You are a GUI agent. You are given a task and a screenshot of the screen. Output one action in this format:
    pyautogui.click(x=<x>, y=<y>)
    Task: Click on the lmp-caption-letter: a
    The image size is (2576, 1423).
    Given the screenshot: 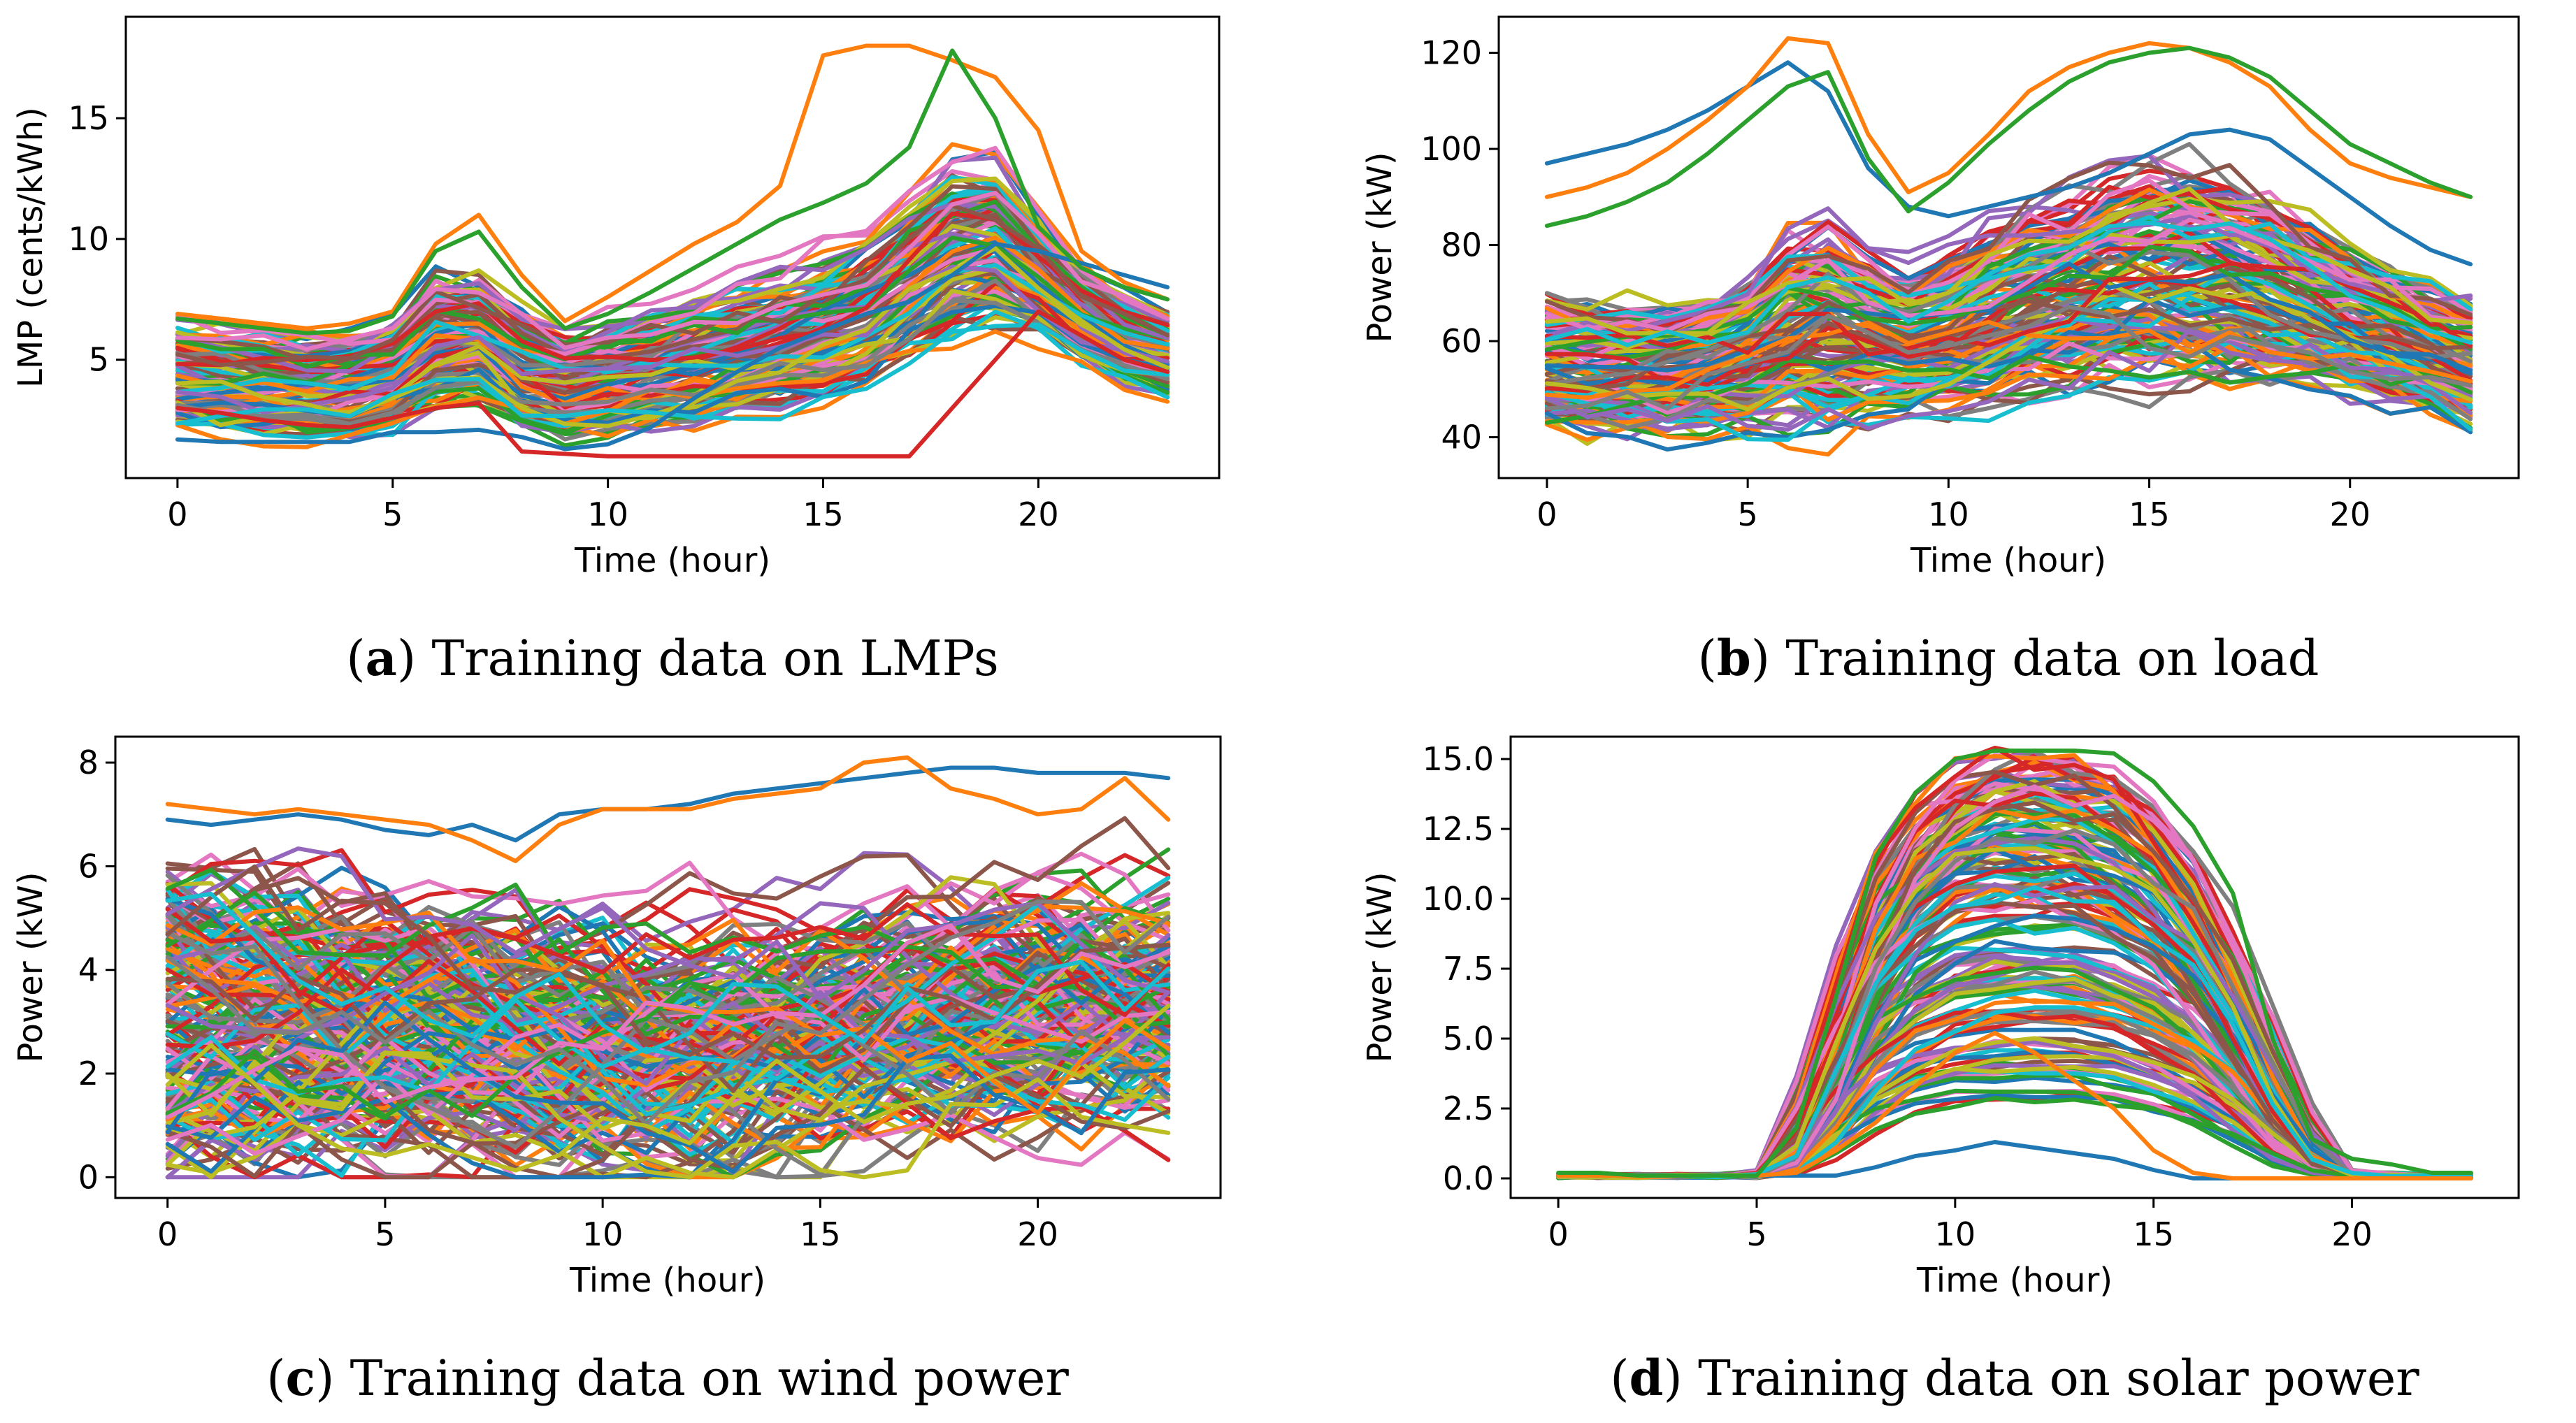 What is the action you would take?
    pyautogui.click(x=381, y=658)
    